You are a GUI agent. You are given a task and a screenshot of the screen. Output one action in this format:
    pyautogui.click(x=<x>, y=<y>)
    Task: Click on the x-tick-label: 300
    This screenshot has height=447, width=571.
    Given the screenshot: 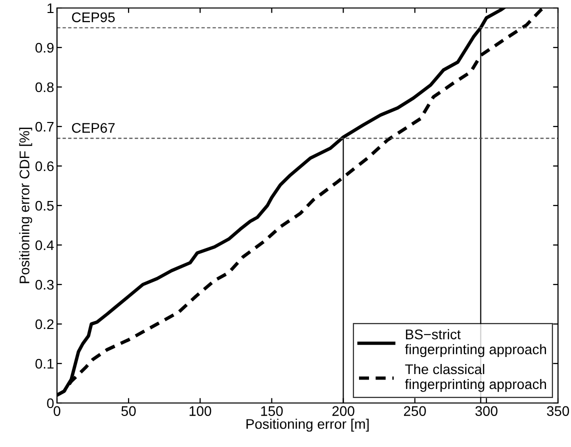 What is the action you would take?
    pyautogui.click(x=486, y=411)
    